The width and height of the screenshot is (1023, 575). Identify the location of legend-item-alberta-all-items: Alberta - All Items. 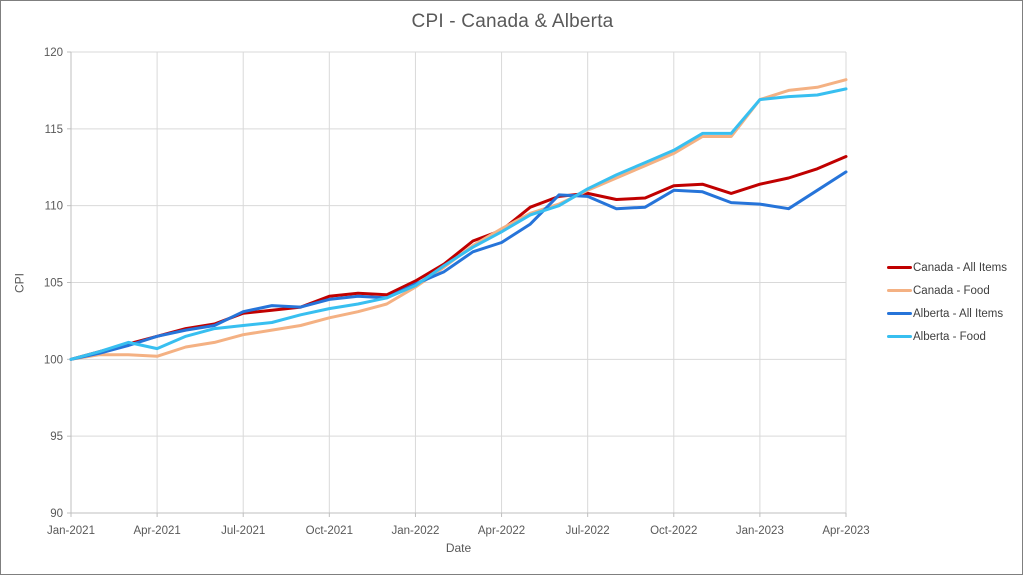
(947, 313).